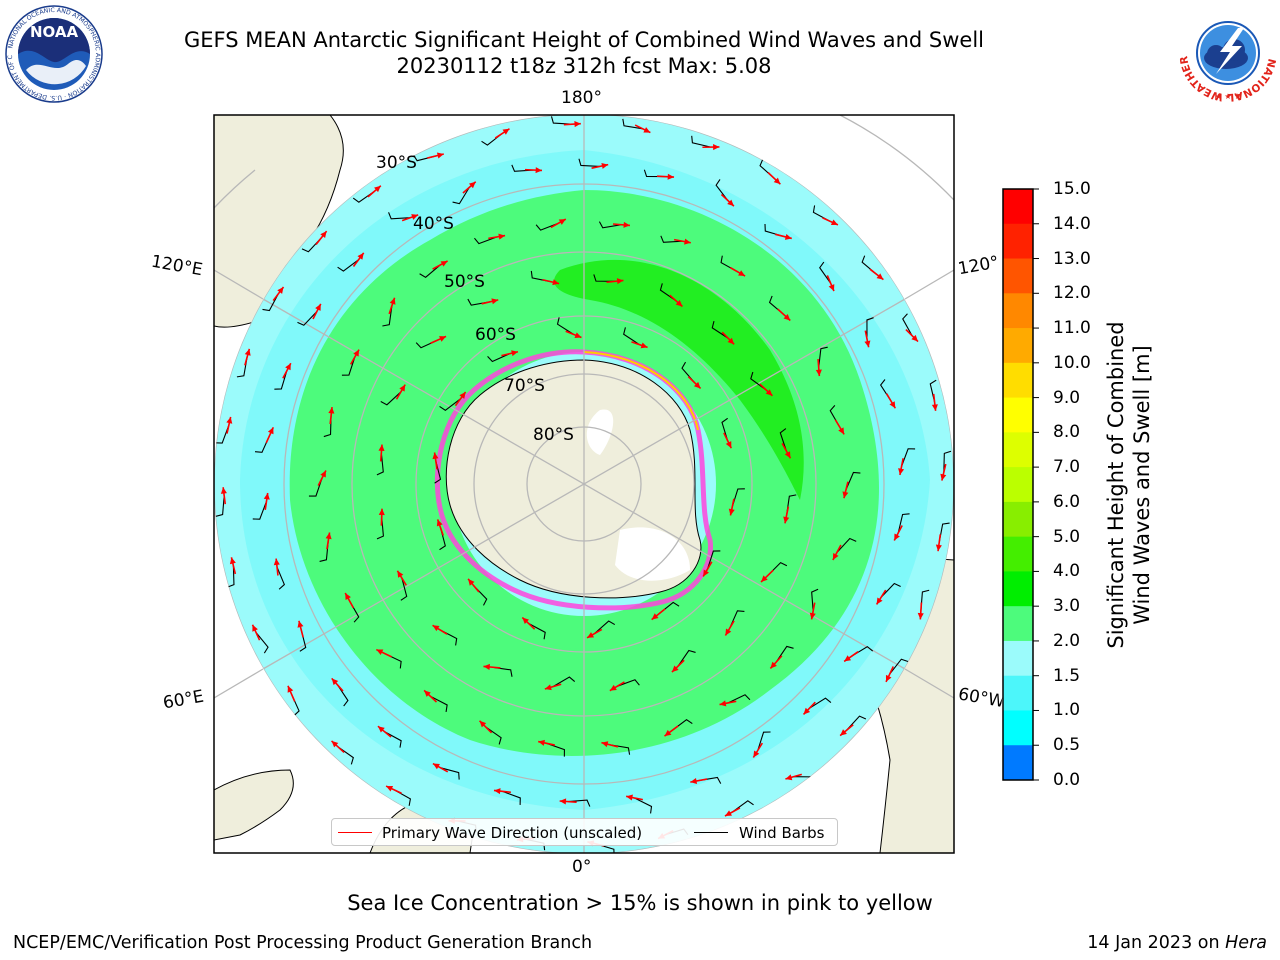  What do you see at coordinates (1067, 745) in the screenshot?
I see `colorbar-tick-label: 0.5` at bounding box center [1067, 745].